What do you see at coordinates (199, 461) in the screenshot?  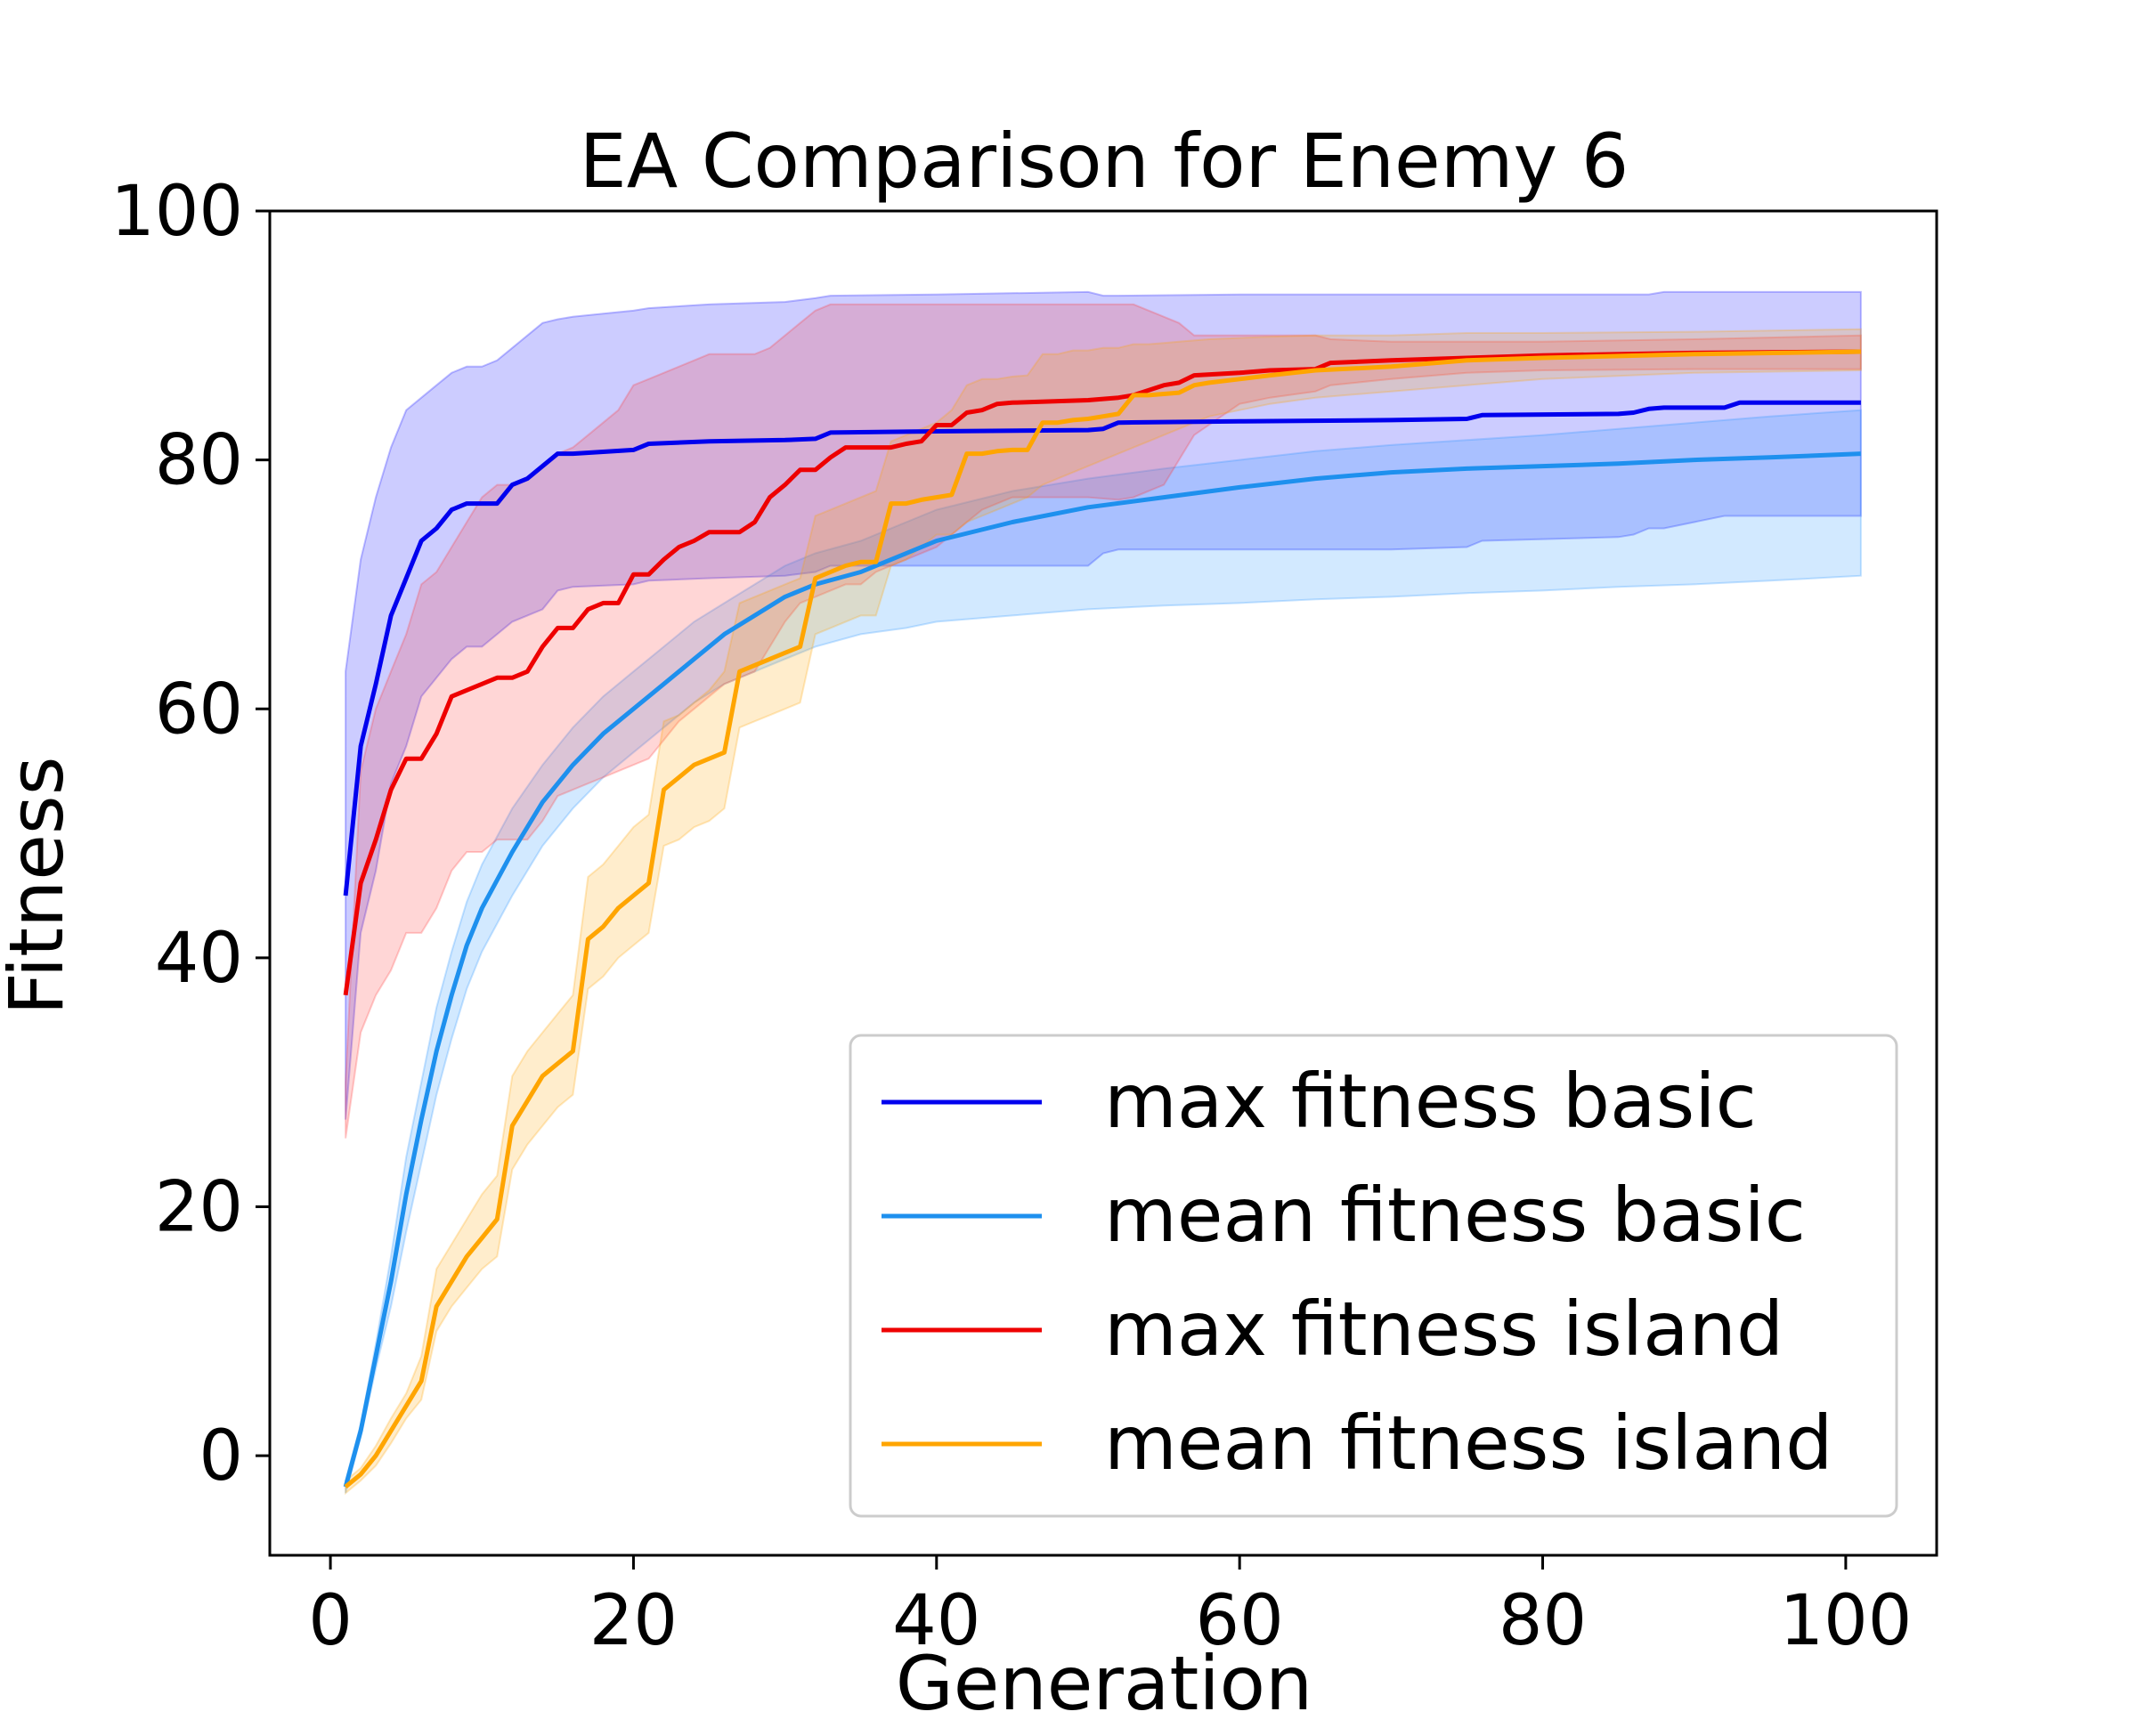 I see `y-tick-label: 80` at bounding box center [199, 461].